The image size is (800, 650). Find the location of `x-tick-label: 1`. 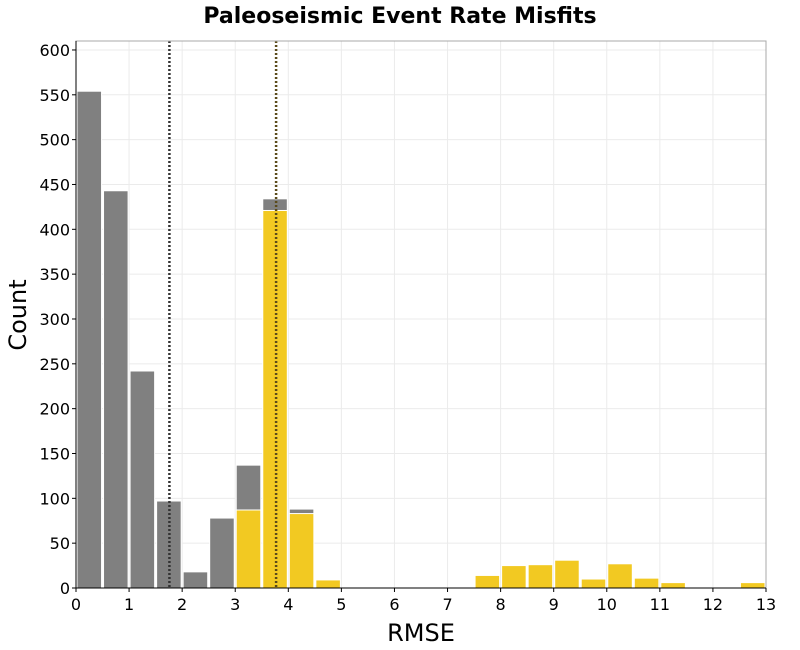

x-tick-label: 1 is located at coordinates (129, 604).